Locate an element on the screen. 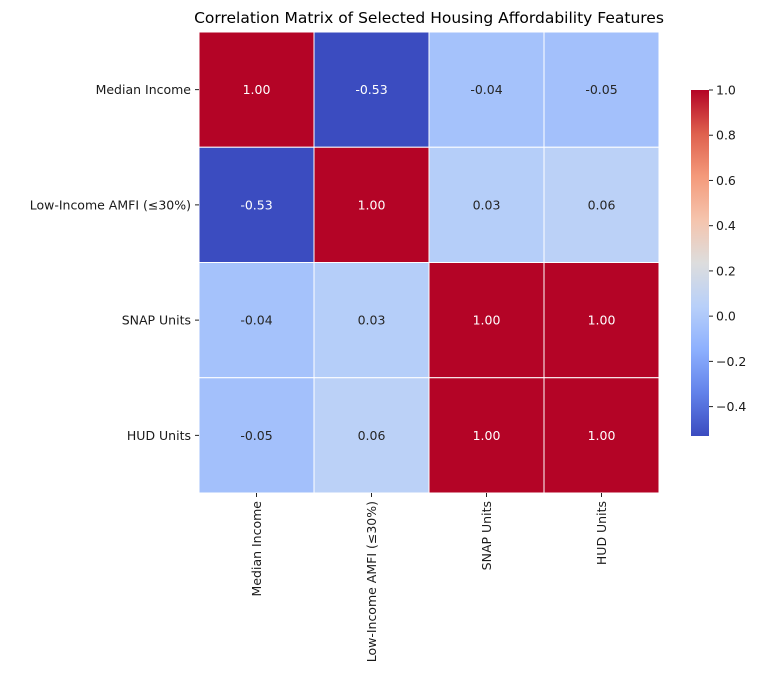 This screenshot has height=692, width=761. colorbar-tick-label: 0.0 is located at coordinates (726, 316).